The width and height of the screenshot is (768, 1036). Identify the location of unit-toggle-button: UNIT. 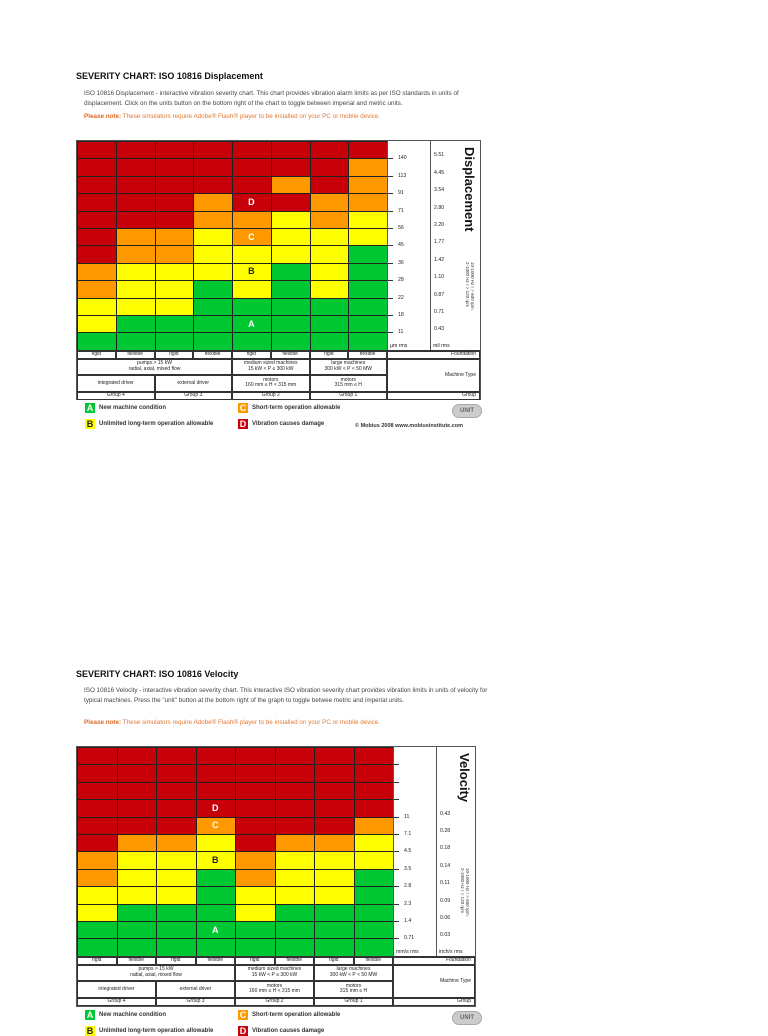
(467, 411).